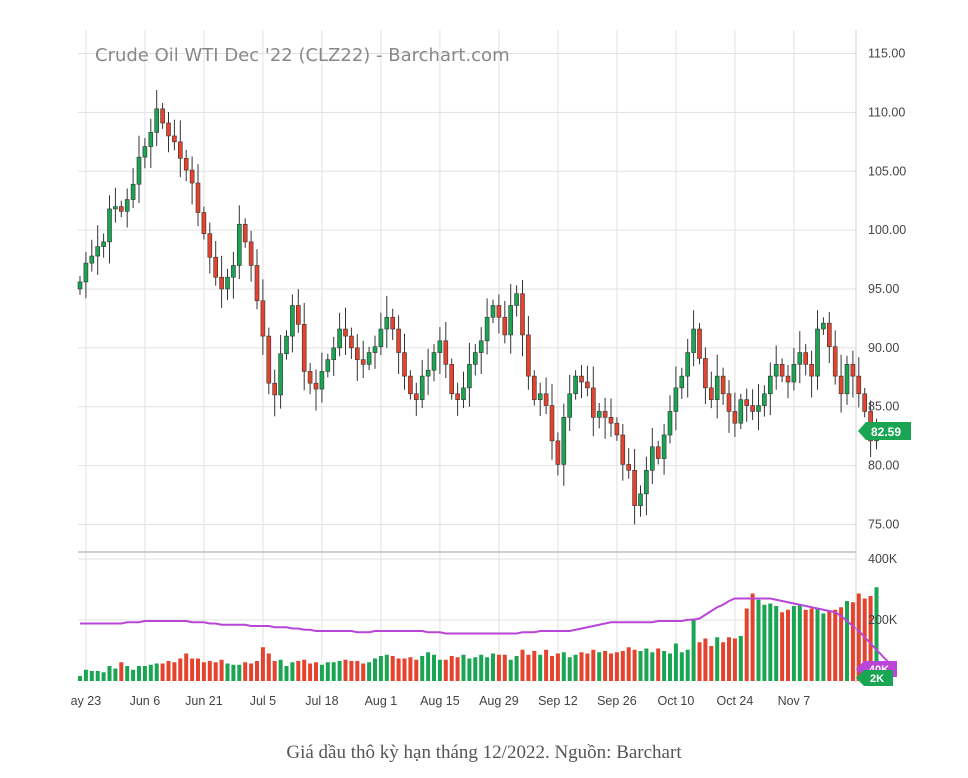 Image resolution: width=968 pixels, height=778 pixels. Describe the element at coordinates (883, 524) in the screenshot. I see `price-tick-label: 75.00` at that location.